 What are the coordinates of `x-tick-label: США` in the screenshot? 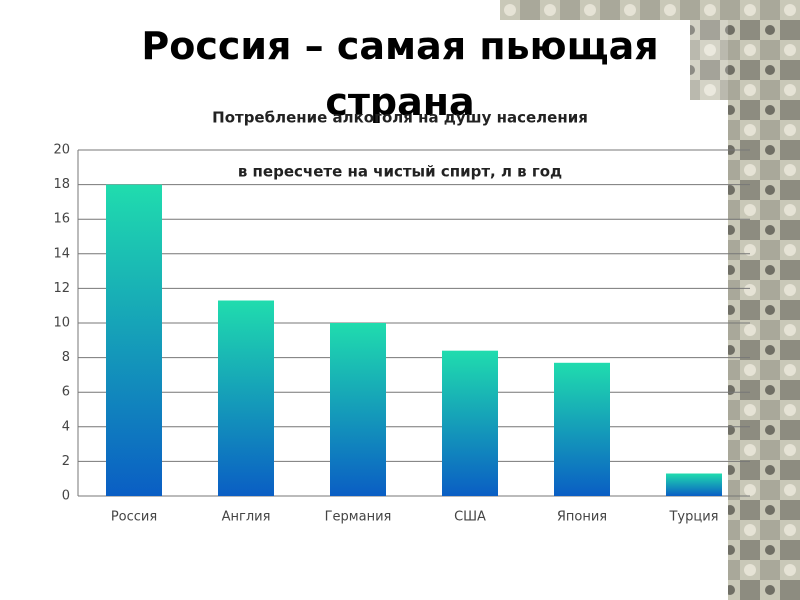 It's located at (470, 517).